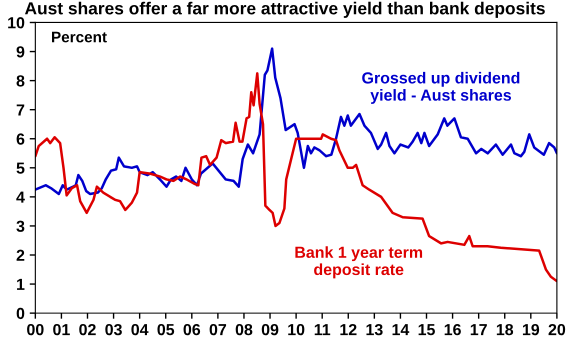 This screenshot has width=570, height=346. I want to click on x-tick-label: 15, so click(426, 330).